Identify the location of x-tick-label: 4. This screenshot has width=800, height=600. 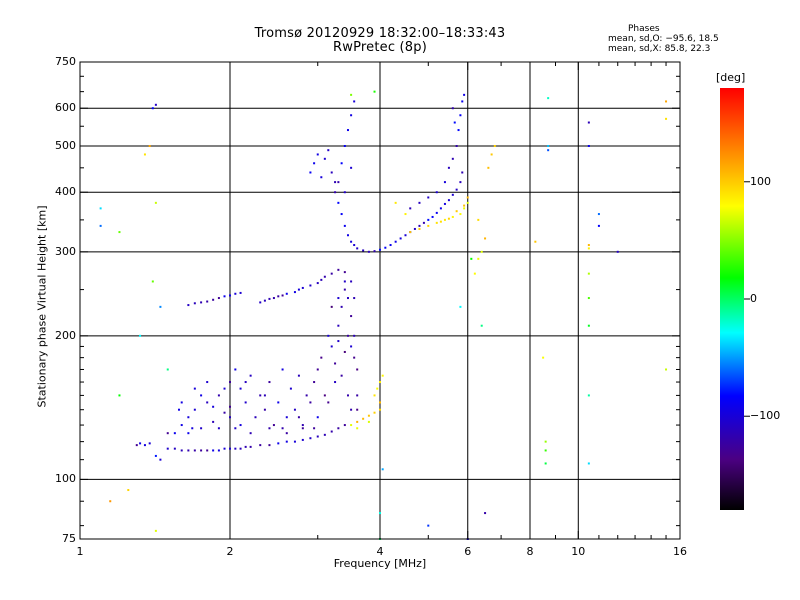
(380, 551).